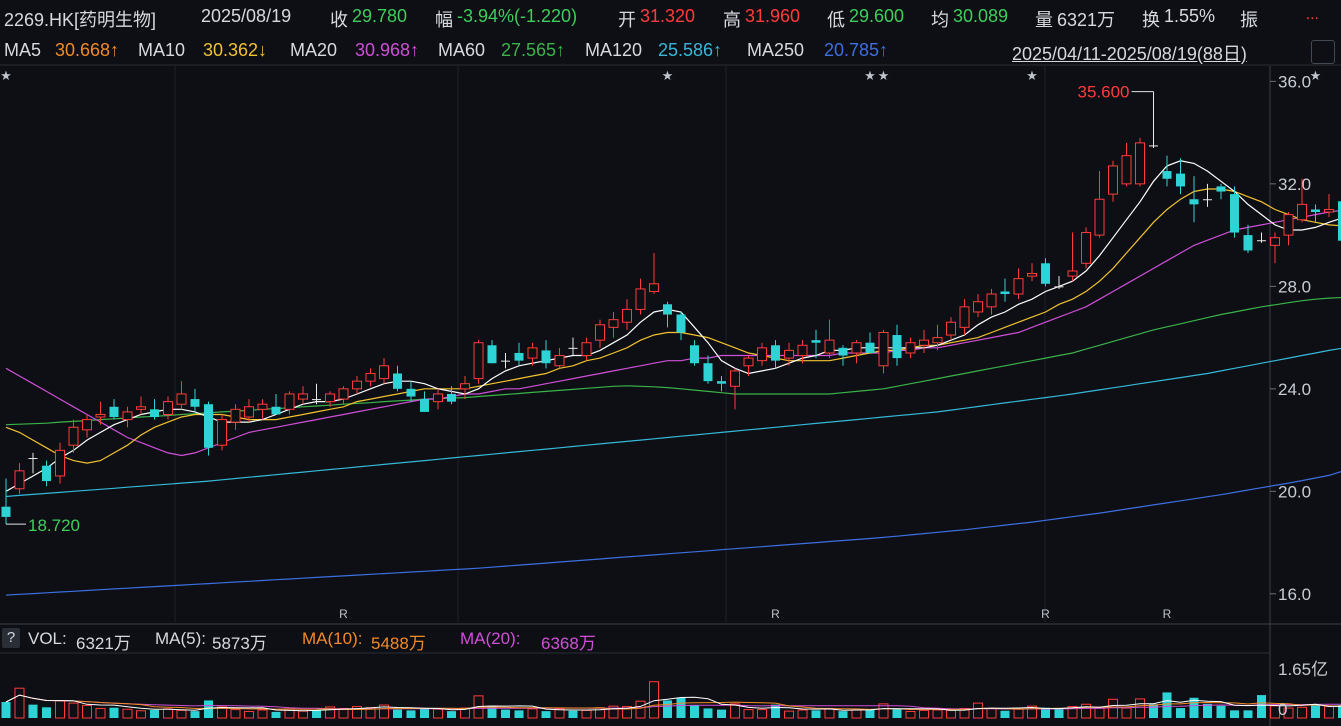  Describe the element at coordinates (1104, 92) in the screenshot. I see `max-label: 35.600` at that location.